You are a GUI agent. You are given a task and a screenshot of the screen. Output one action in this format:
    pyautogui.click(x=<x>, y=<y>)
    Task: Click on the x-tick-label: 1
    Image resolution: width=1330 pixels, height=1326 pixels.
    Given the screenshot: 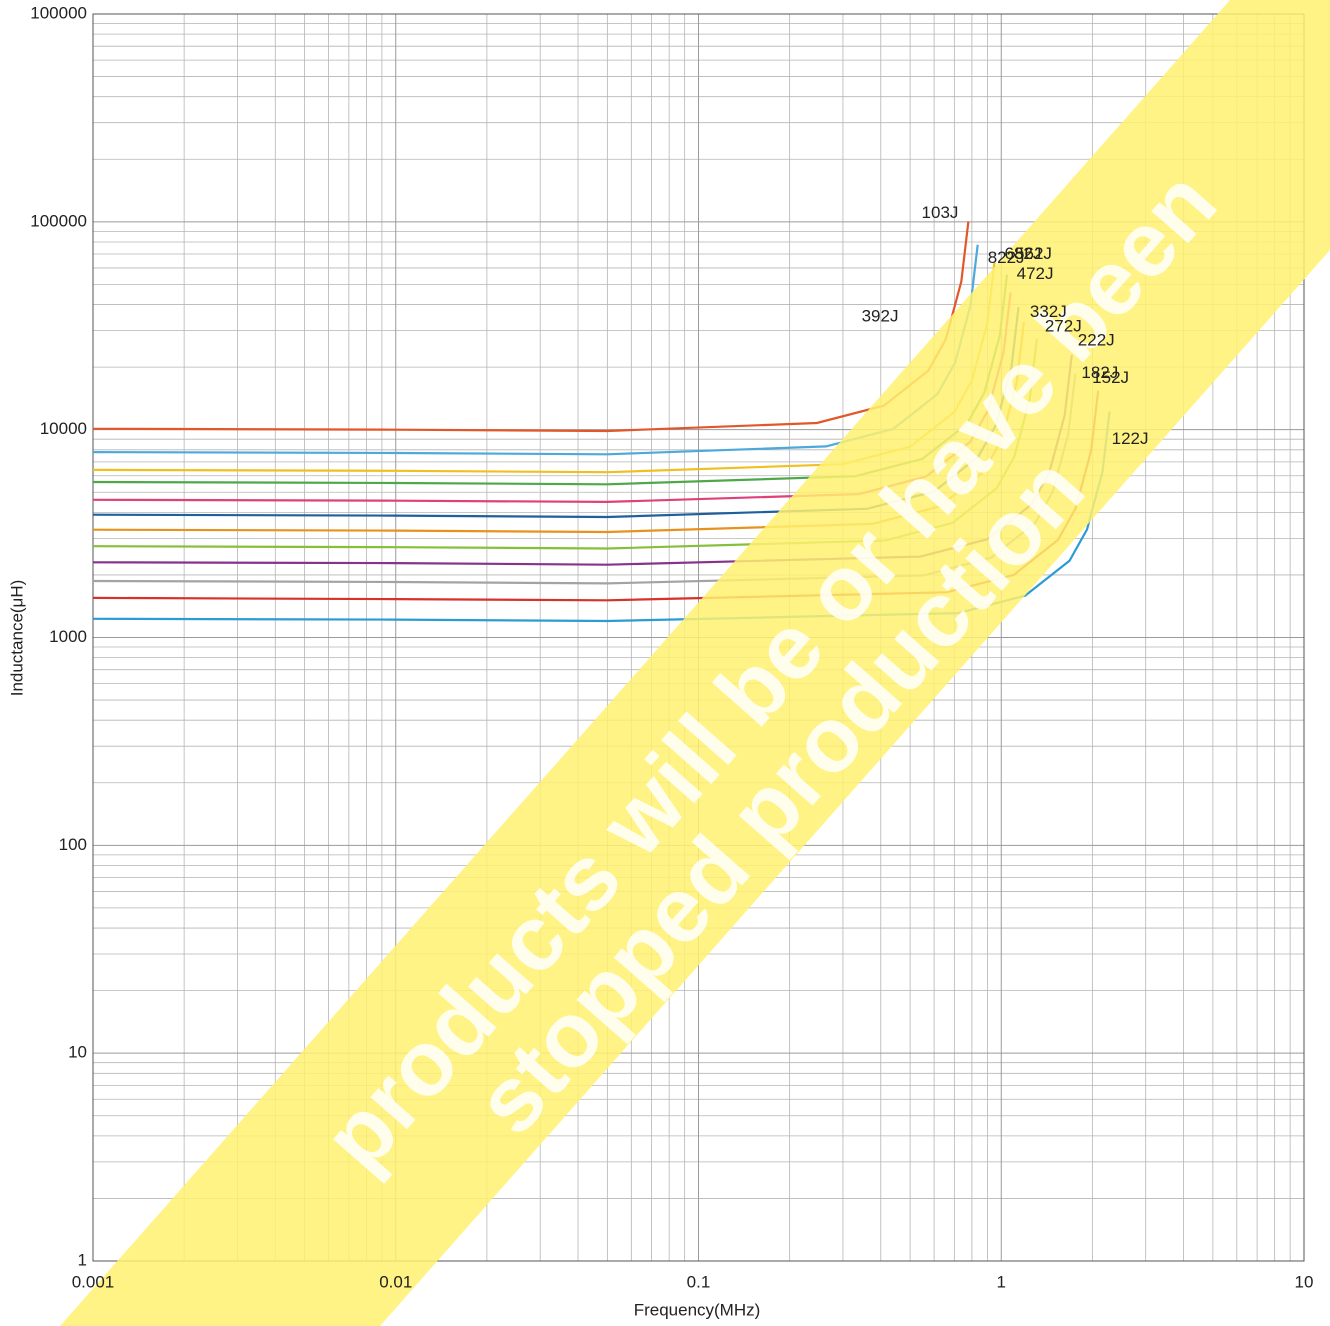 What is the action you would take?
    pyautogui.click(x=1001, y=1281)
    